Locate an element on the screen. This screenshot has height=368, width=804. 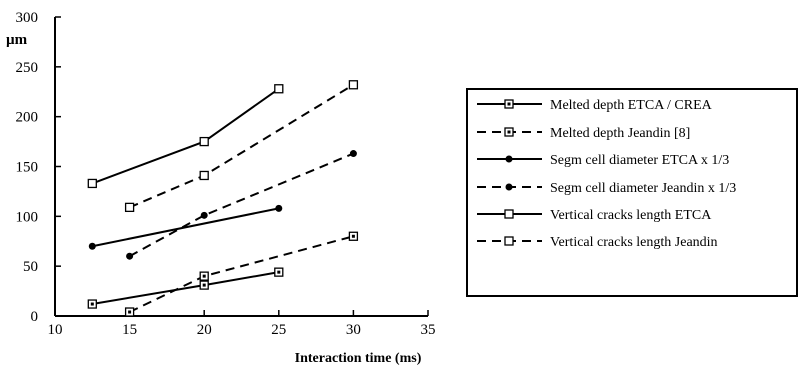
x-tick-label: 25 is located at coordinates (278, 330).